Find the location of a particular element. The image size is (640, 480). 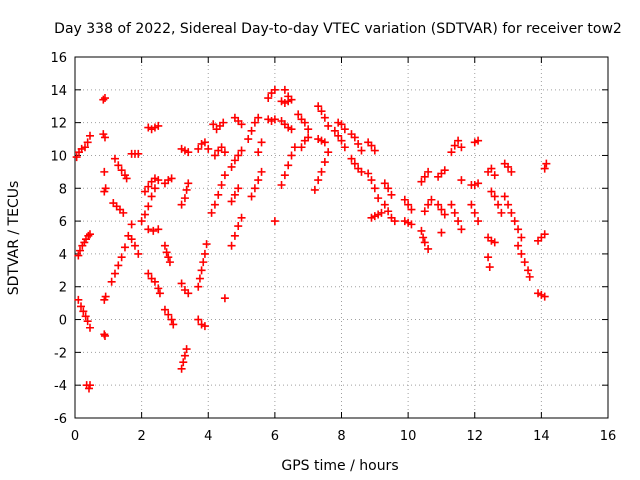

series-s29 is located at coordinates (219, 151).